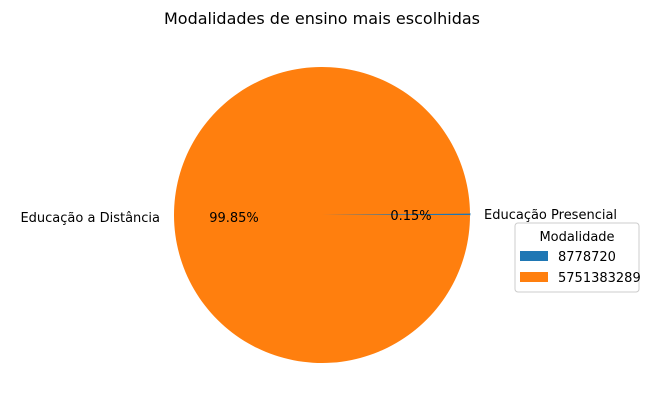 Image resolution: width=661 pixels, height=411 pixels. Describe the element at coordinates (396, 214) in the screenshot. I see `pie-slice-presencial` at that location.